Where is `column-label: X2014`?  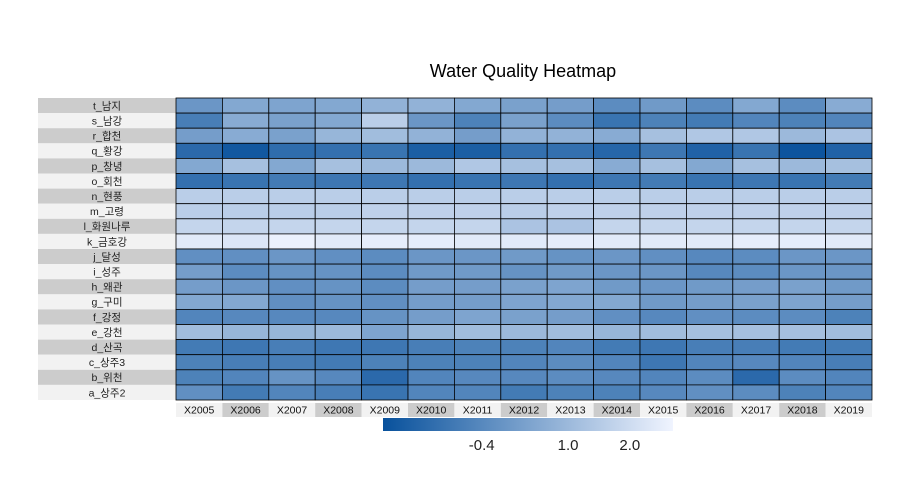
column-label: X2014 is located at coordinates (617, 411).